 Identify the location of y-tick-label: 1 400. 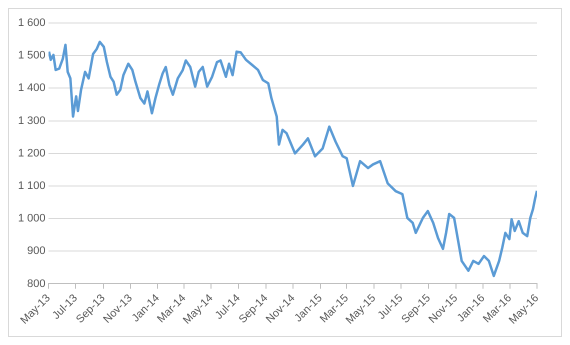
(32, 88).